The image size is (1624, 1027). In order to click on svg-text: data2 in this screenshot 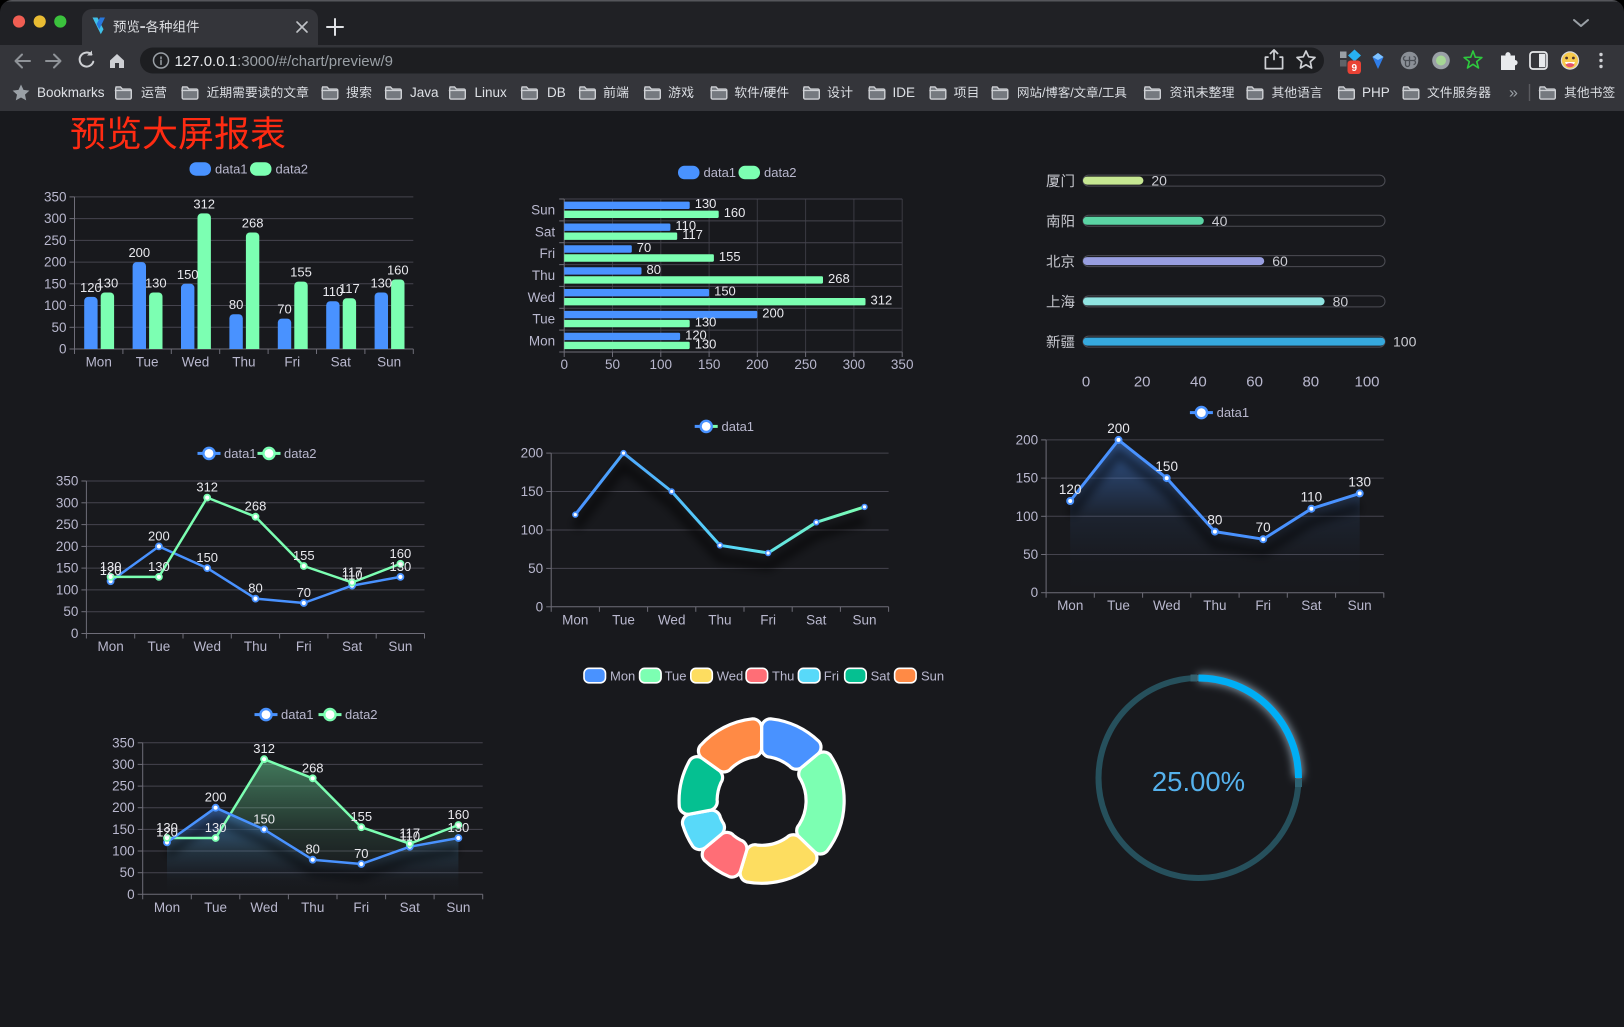, I will do `click(300, 453)`.